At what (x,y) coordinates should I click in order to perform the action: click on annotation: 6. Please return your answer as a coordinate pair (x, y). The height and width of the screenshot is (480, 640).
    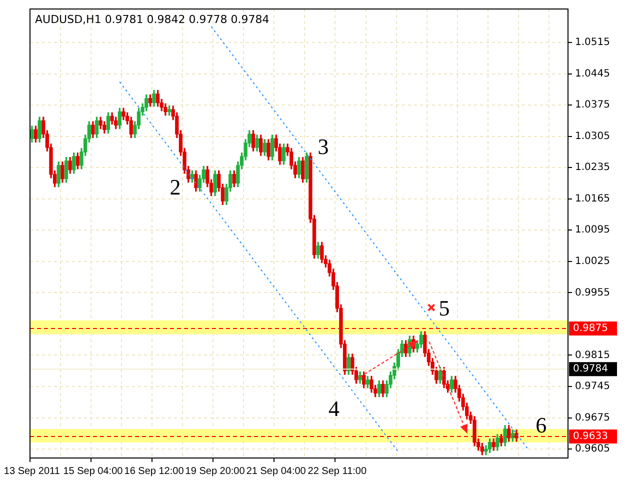
    Looking at the image, I should click on (541, 425).